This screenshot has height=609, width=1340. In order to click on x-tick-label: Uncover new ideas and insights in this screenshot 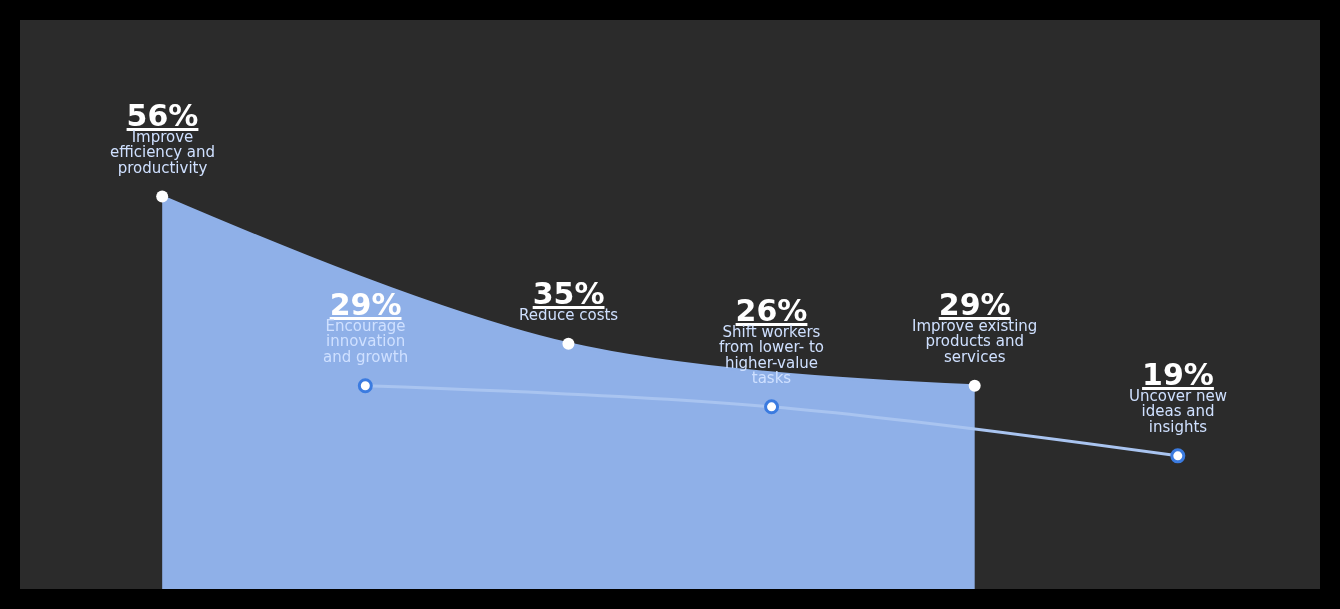, I will do `click(1178, 411)`.